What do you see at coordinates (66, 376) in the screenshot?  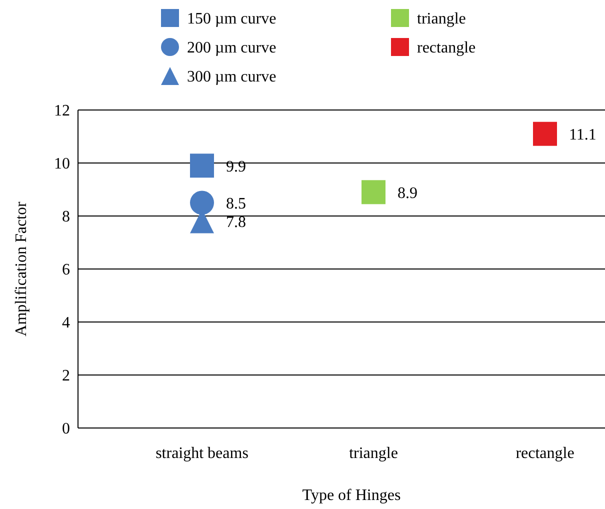 I see `y-tick-label: 2` at bounding box center [66, 376].